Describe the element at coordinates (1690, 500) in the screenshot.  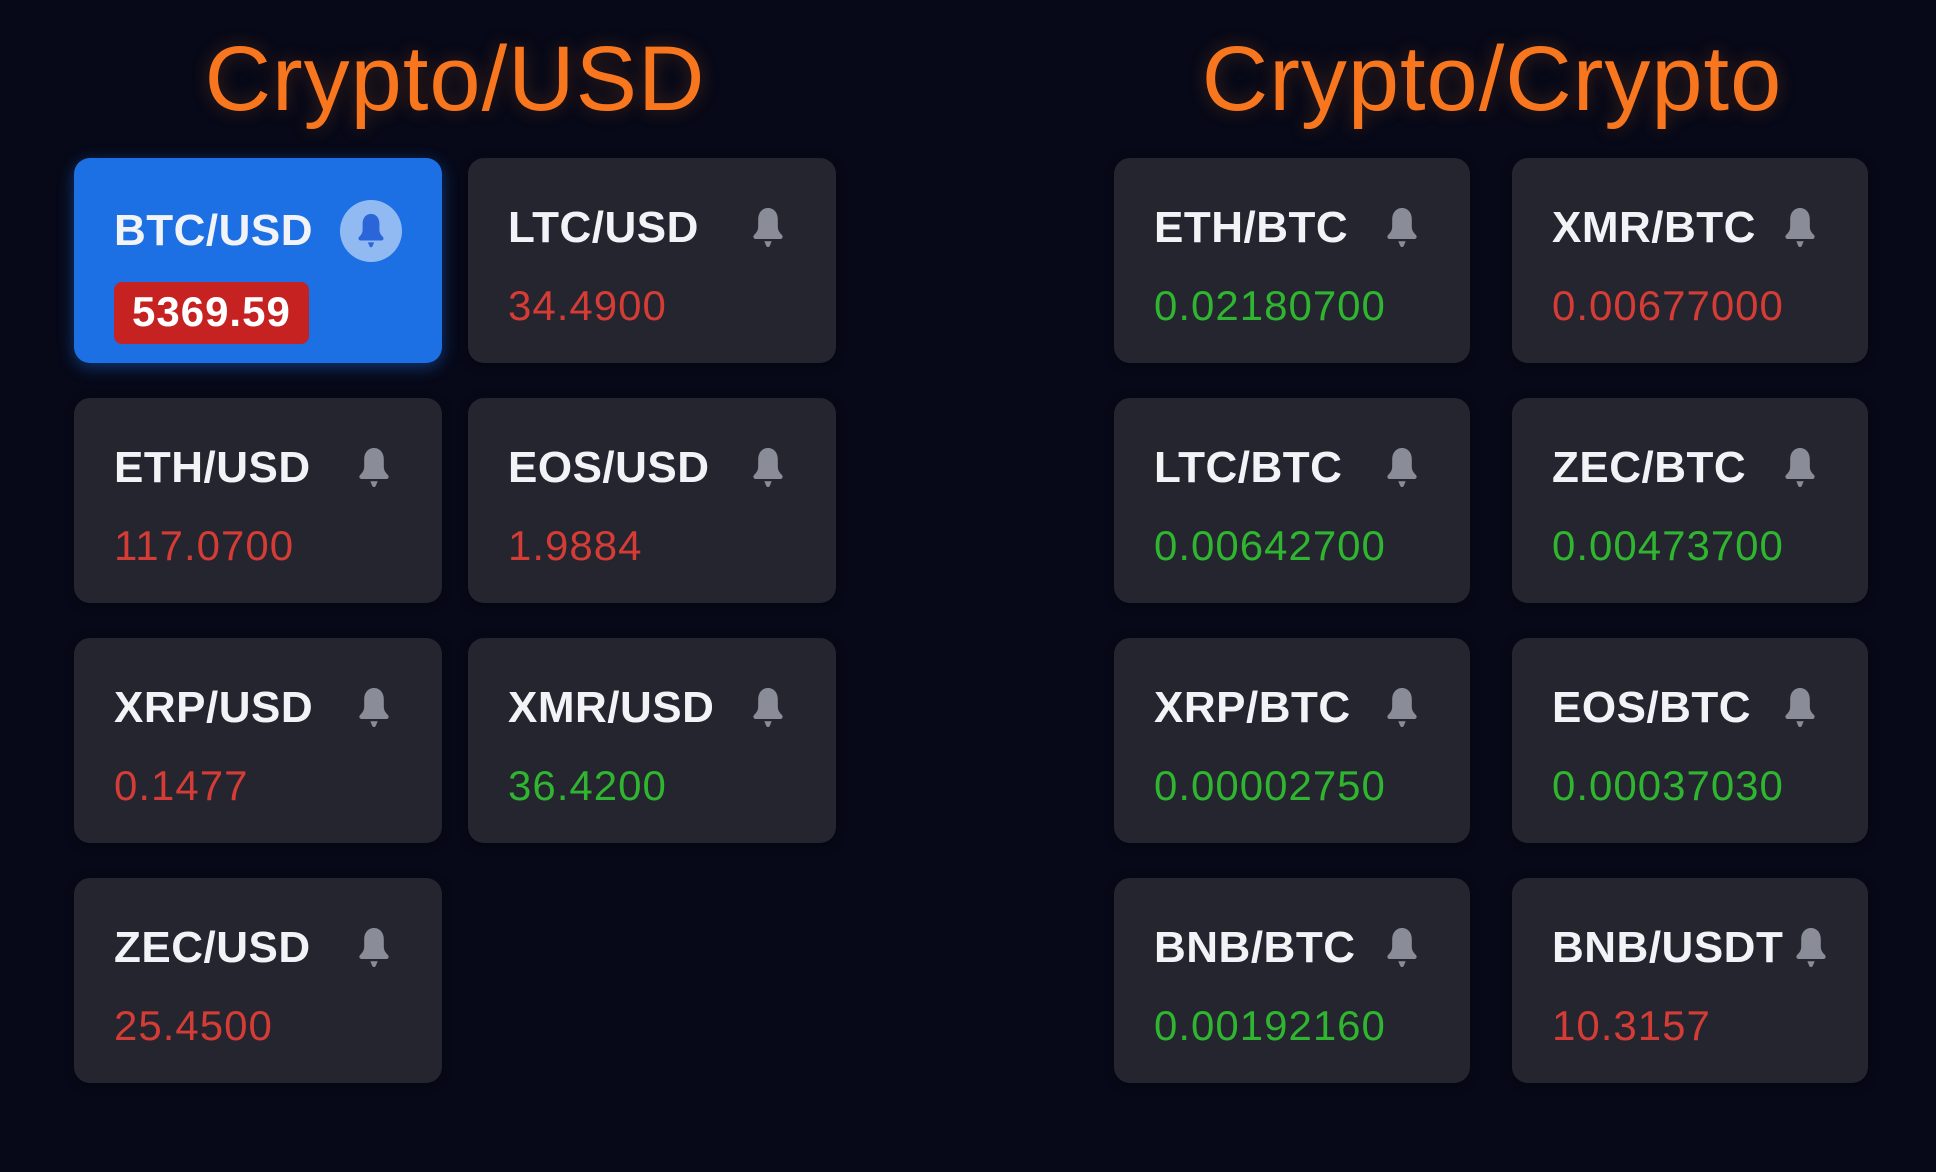
I see `pair-card: ZEC/BTC 0.00473700` at that location.